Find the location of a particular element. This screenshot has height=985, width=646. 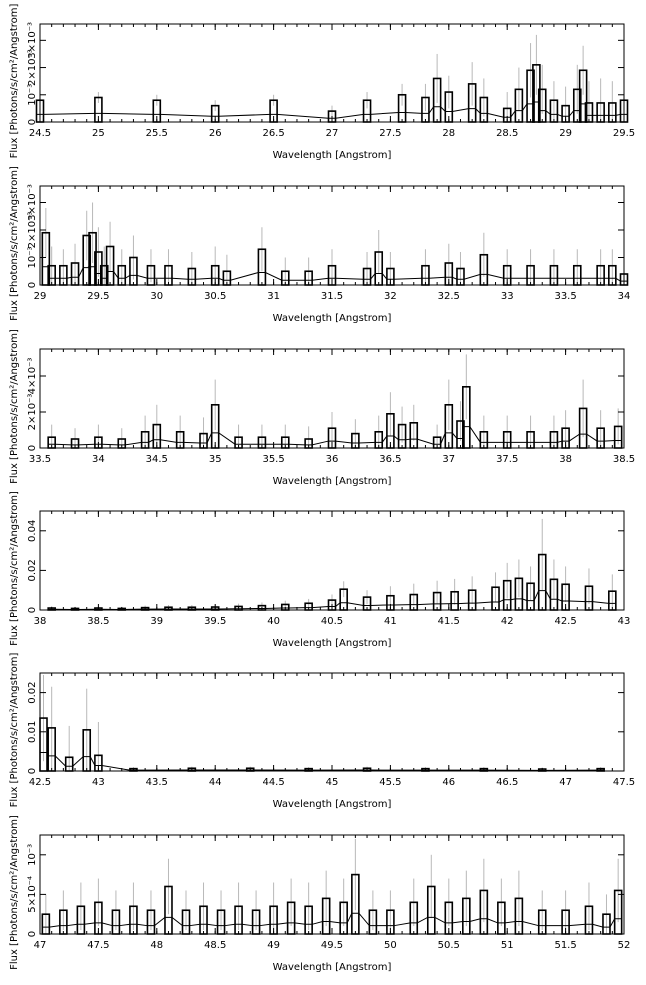

x-tick-label: 43 is located at coordinates (624, 621).